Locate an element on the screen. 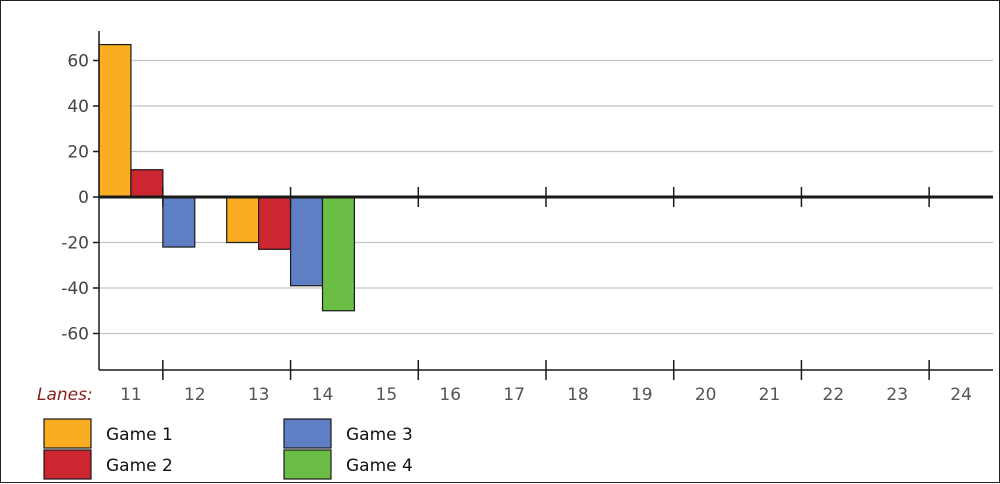 This screenshot has width=1000, height=484. y-tick-labels: 60 40 20 0 -20 -40 -60 is located at coordinates (75, 198).